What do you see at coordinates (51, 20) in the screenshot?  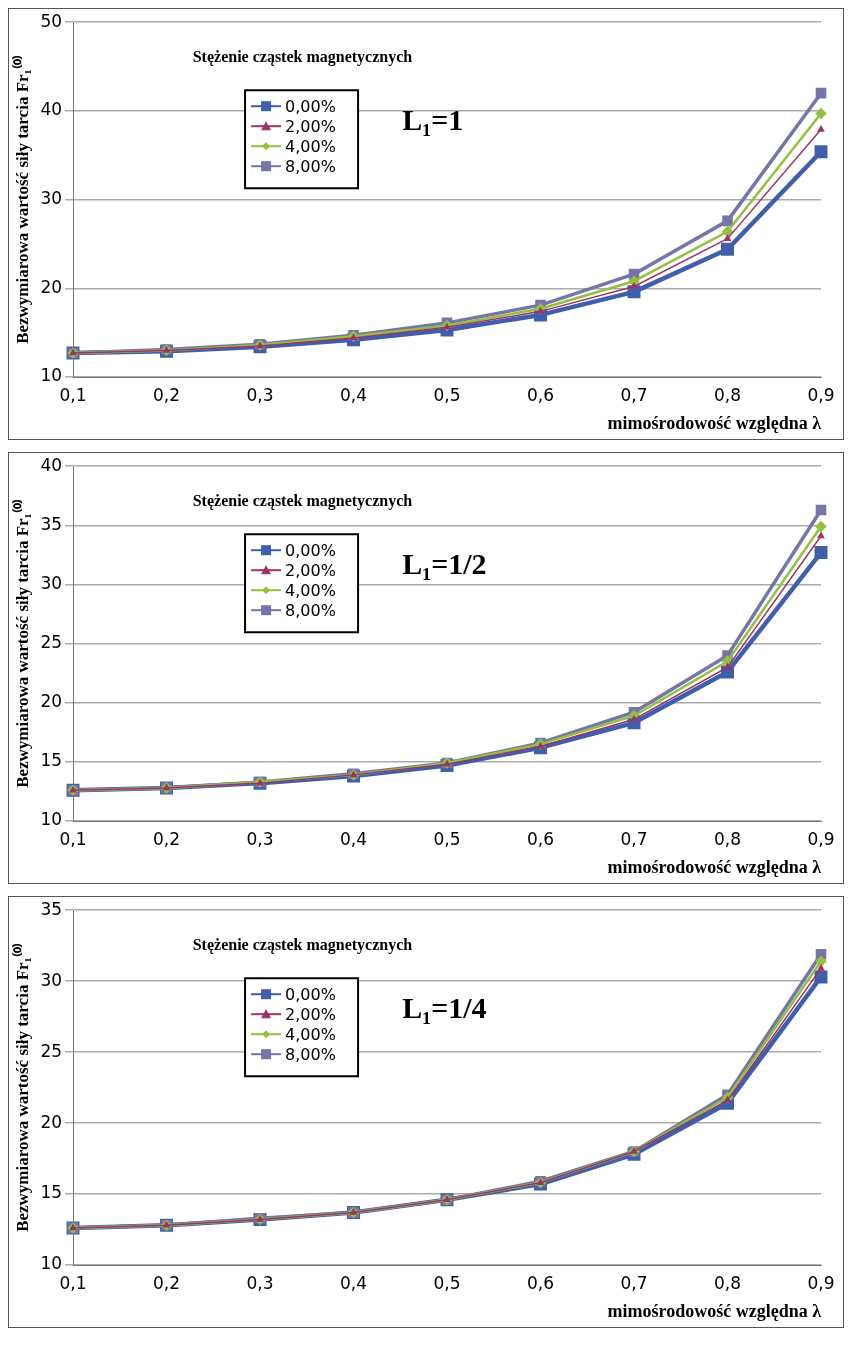 I see `y-tick-label: 50` at bounding box center [51, 20].